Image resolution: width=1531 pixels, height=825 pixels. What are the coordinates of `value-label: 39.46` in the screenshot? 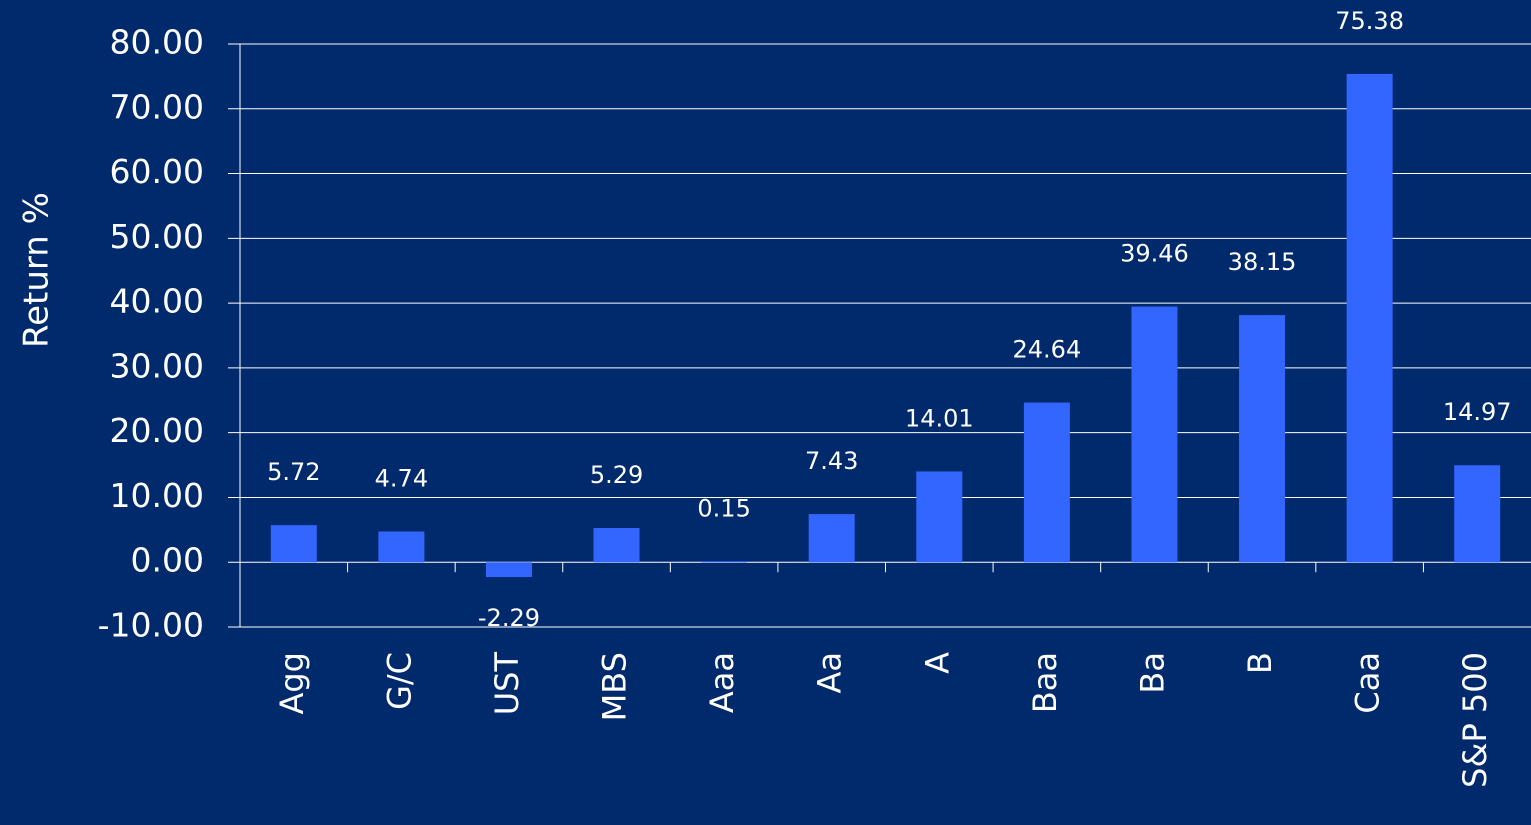 It's located at (1154, 254).